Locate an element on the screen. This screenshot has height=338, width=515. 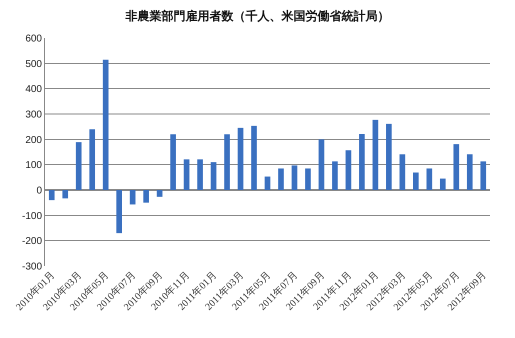
chart-title: 非農業部門雇用者数（千人、米国労働省統計局） is located at coordinates (257, 16).